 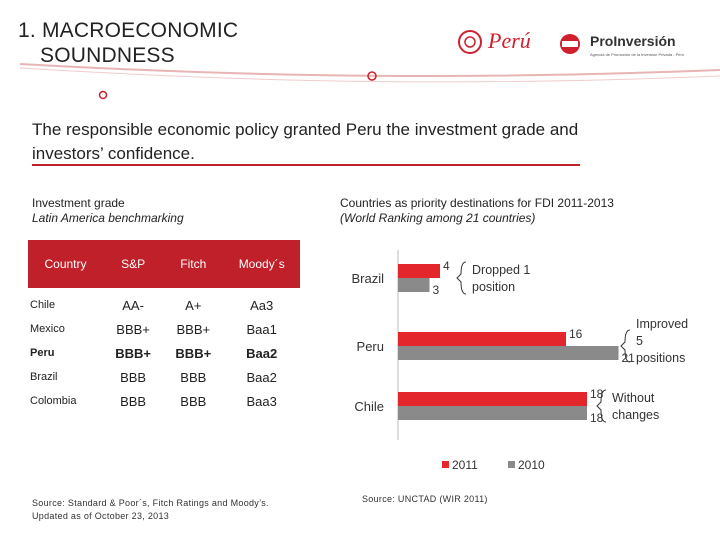 What do you see at coordinates (501, 278) in the screenshot?
I see `annotation-brazil: Dropped 1 position` at bounding box center [501, 278].